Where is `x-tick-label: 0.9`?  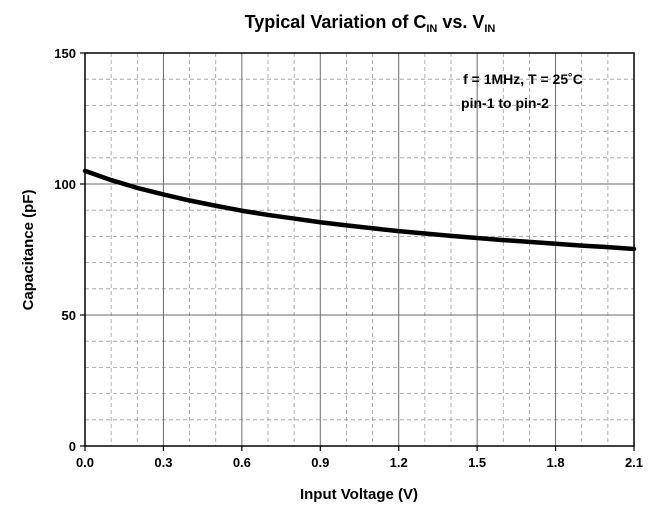
x-tick-label: 0.9 is located at coordinates (320, 462).